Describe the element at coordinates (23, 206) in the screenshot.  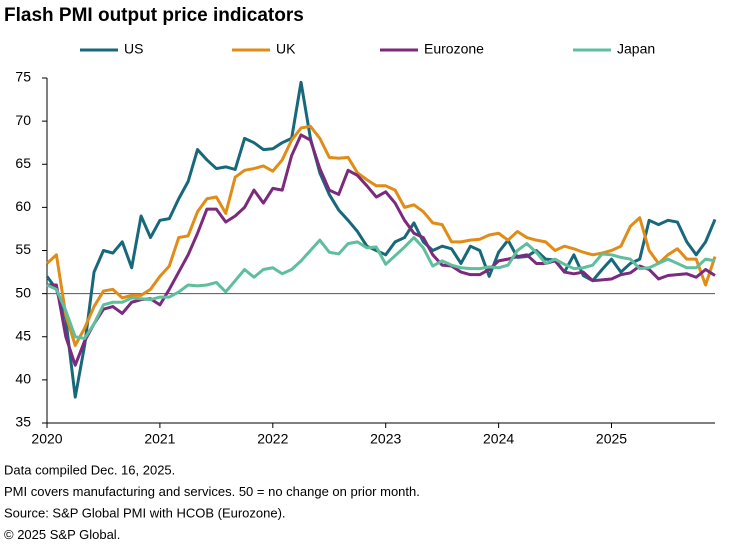
I see `y-tick-label: 60` at that location.